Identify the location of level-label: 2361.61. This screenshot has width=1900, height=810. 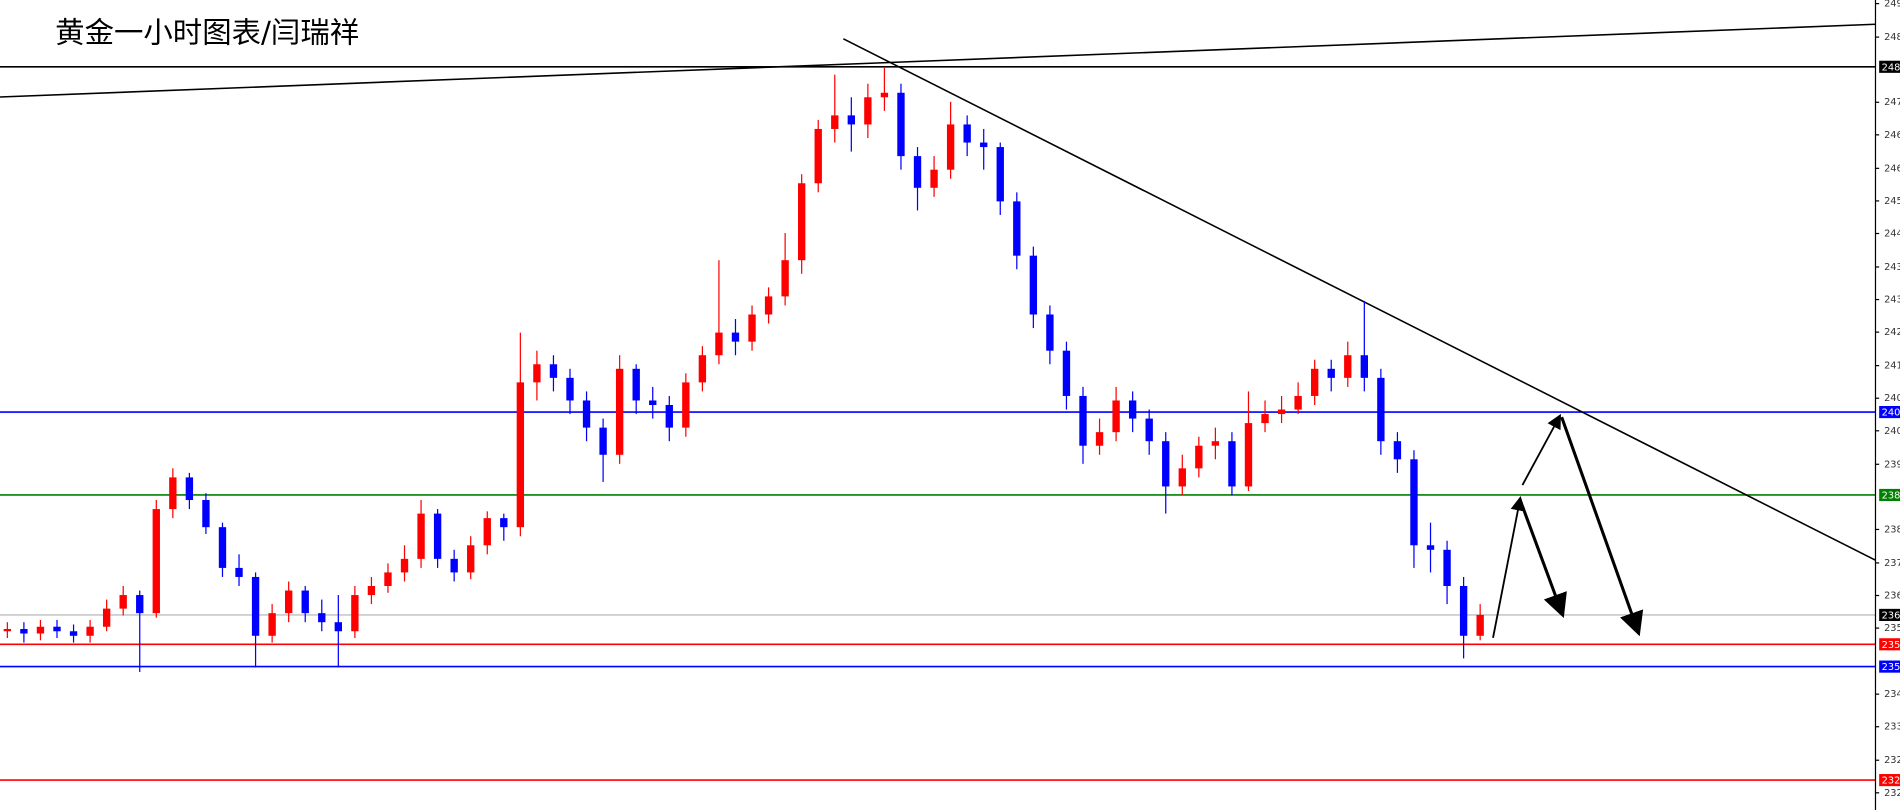
(1891, 616).